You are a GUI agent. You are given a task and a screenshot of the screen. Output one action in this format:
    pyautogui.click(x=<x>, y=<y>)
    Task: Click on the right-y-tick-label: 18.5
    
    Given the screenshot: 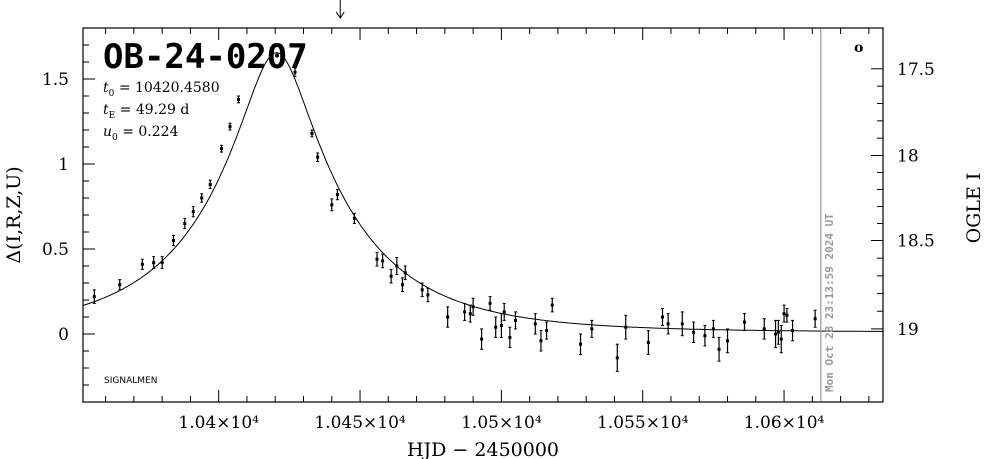 What is the action you would take?
    pyautogui.click(x=916, y=242)
    